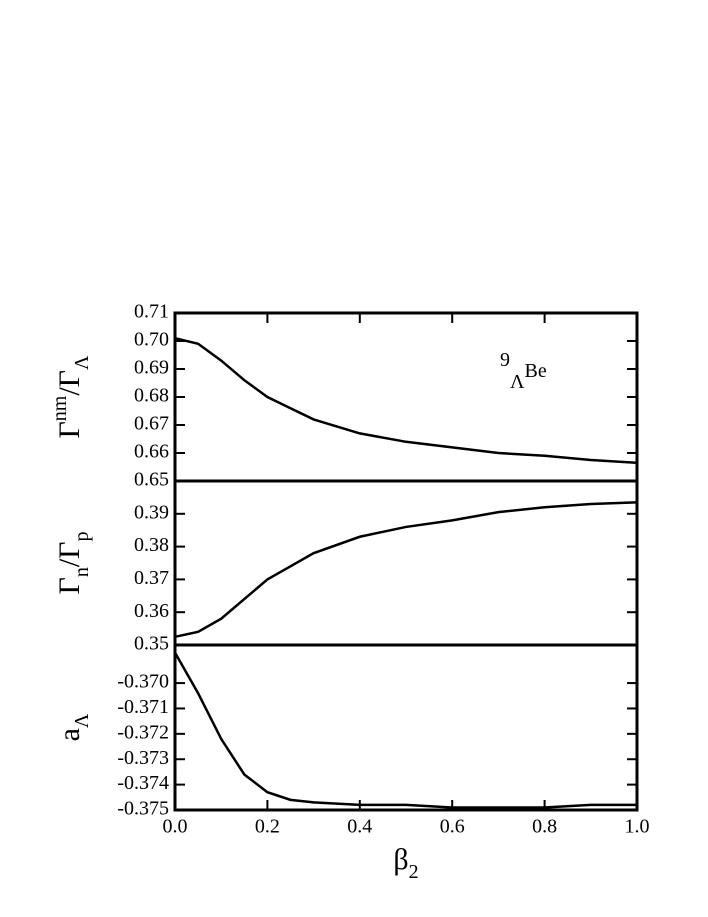 This screenshot has width=708, height=917. Describe the element at coordinates (267, 827) in the screenshot. I see `x-tick-label: 0.2` at that location.